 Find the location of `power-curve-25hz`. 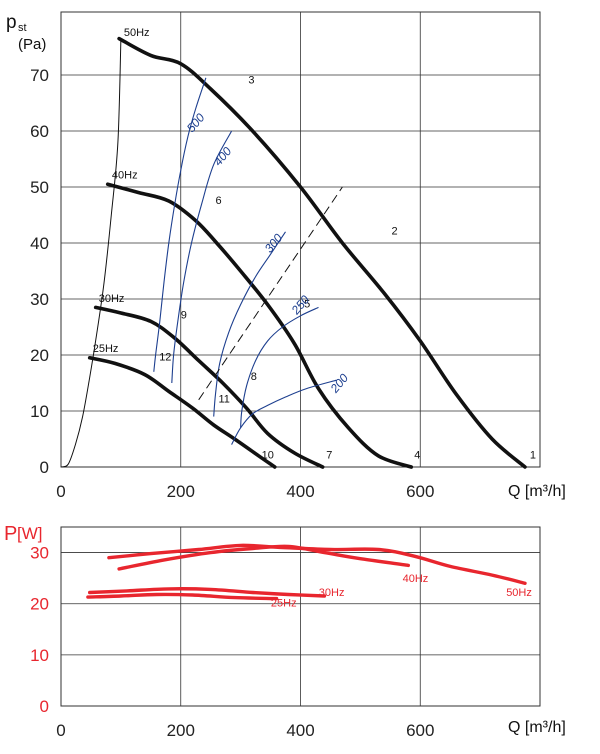

power-curve-25hz is located at coordinates (182, 596).